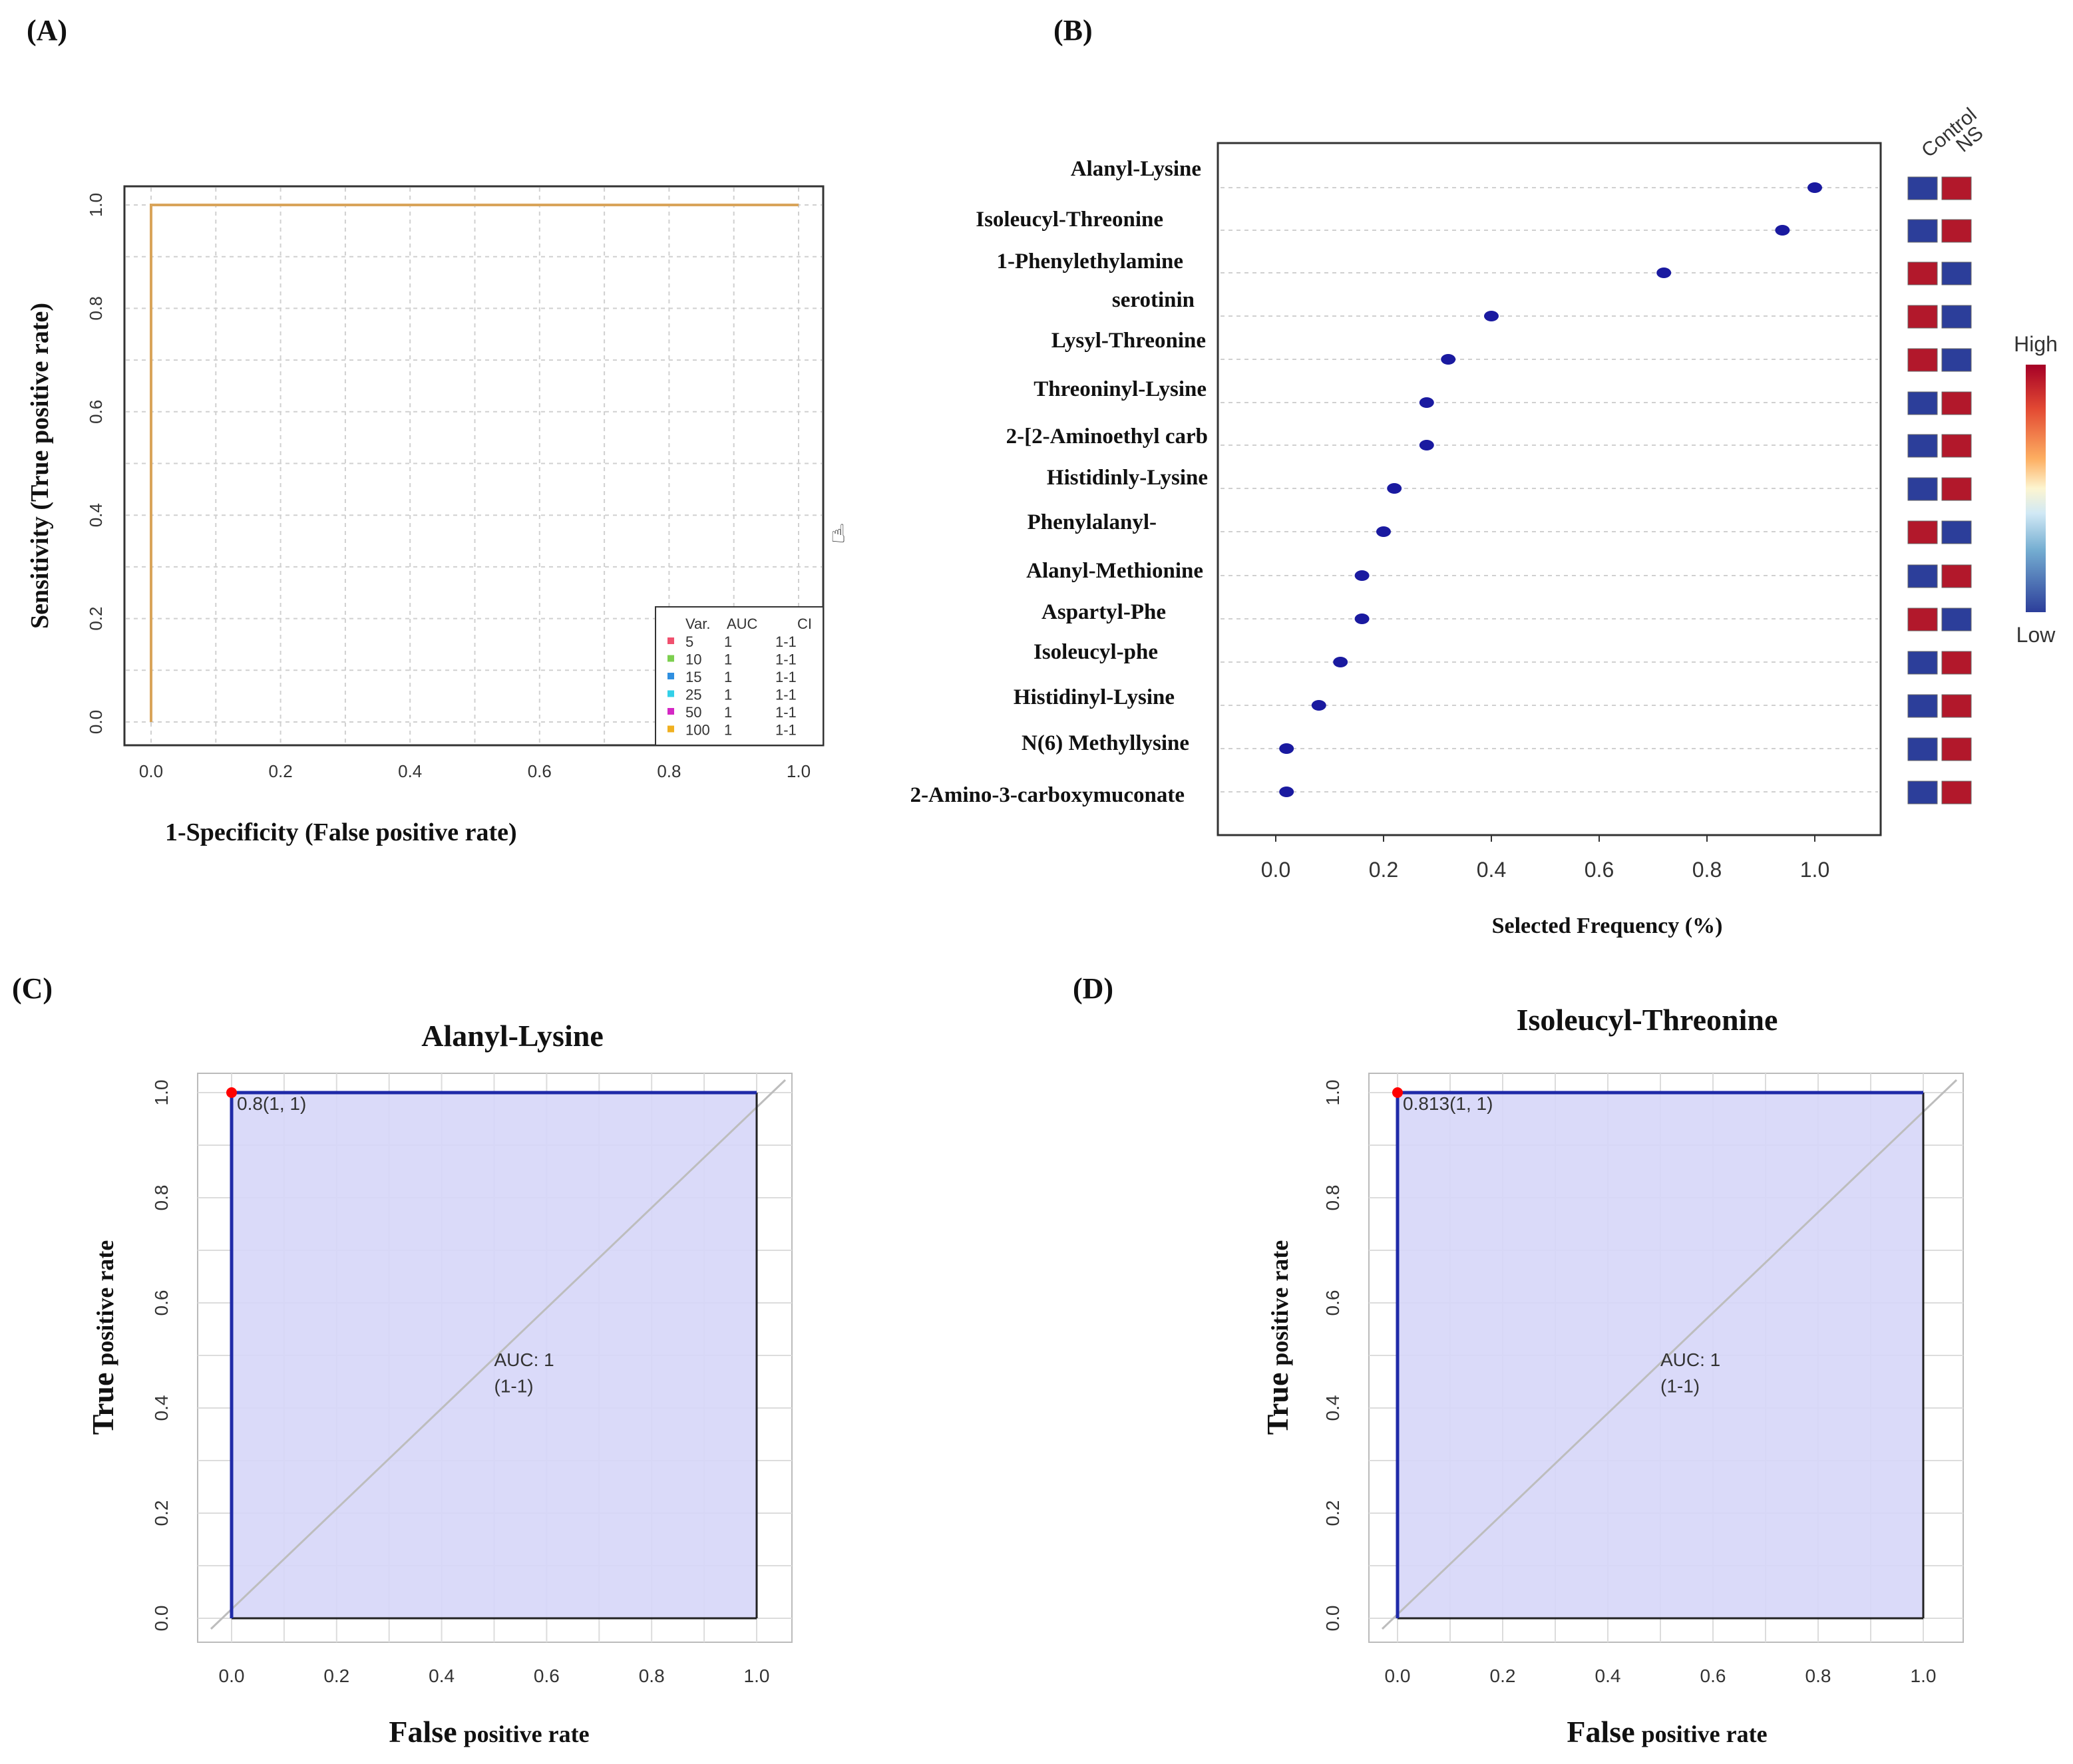 The image size is (2073, 1764). I want to click on panel-b-xlabel: Selected Frequency (%), so click(1607, 926).